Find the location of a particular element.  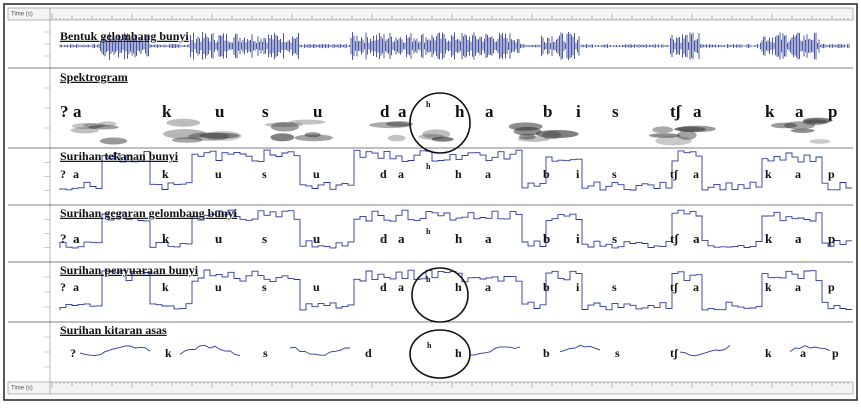

highlight-circle is located at coordinates (440, 123).